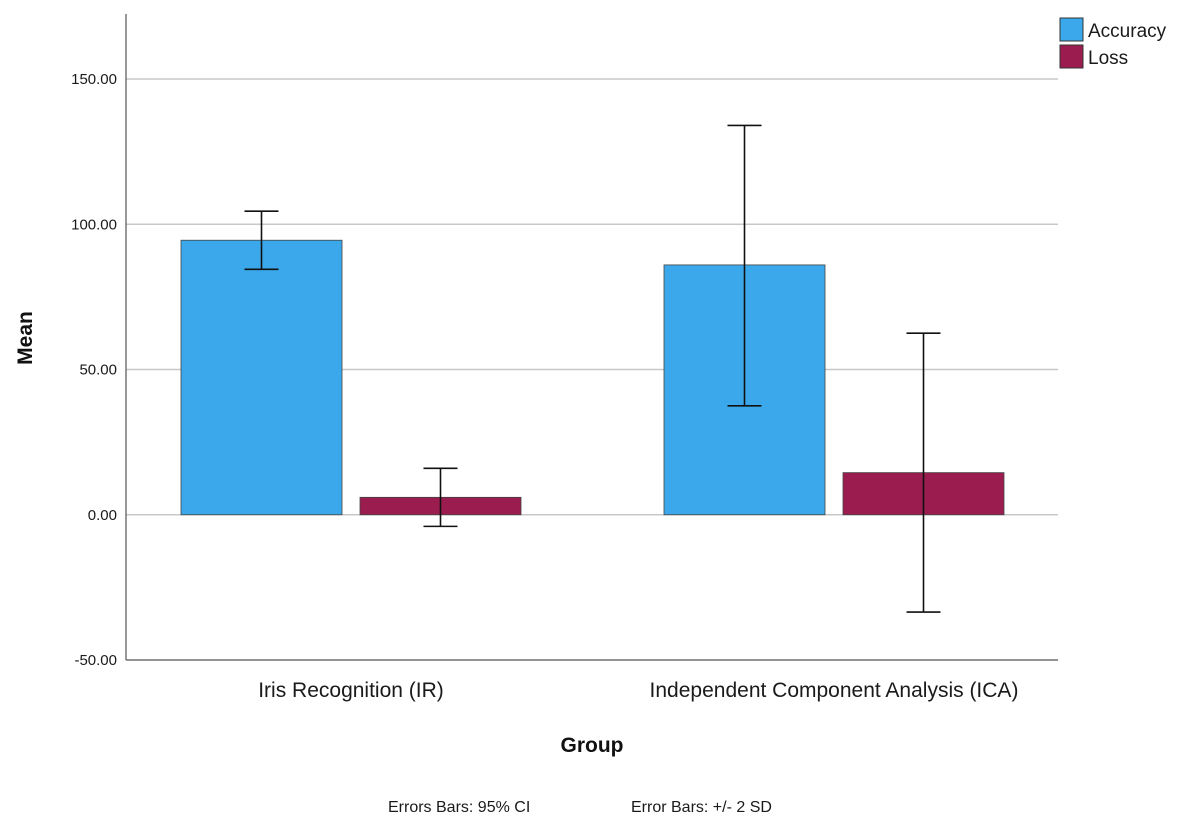 The image size is (1191, 821). I want to click on y-tick-label: 100.00, so click(94, 224).